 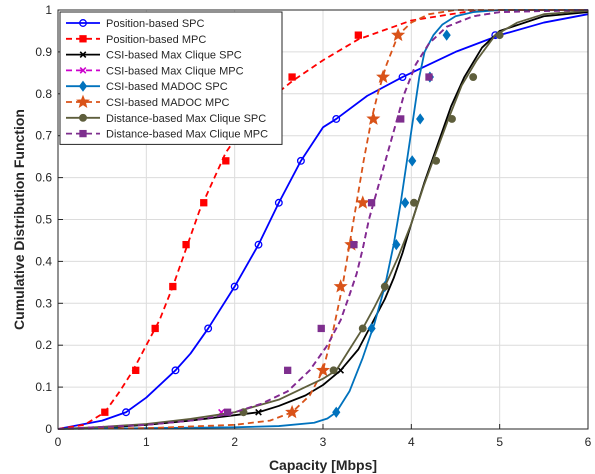 I want to click on legend-item-1: Position-based MPC, so click(x=136, y=40).